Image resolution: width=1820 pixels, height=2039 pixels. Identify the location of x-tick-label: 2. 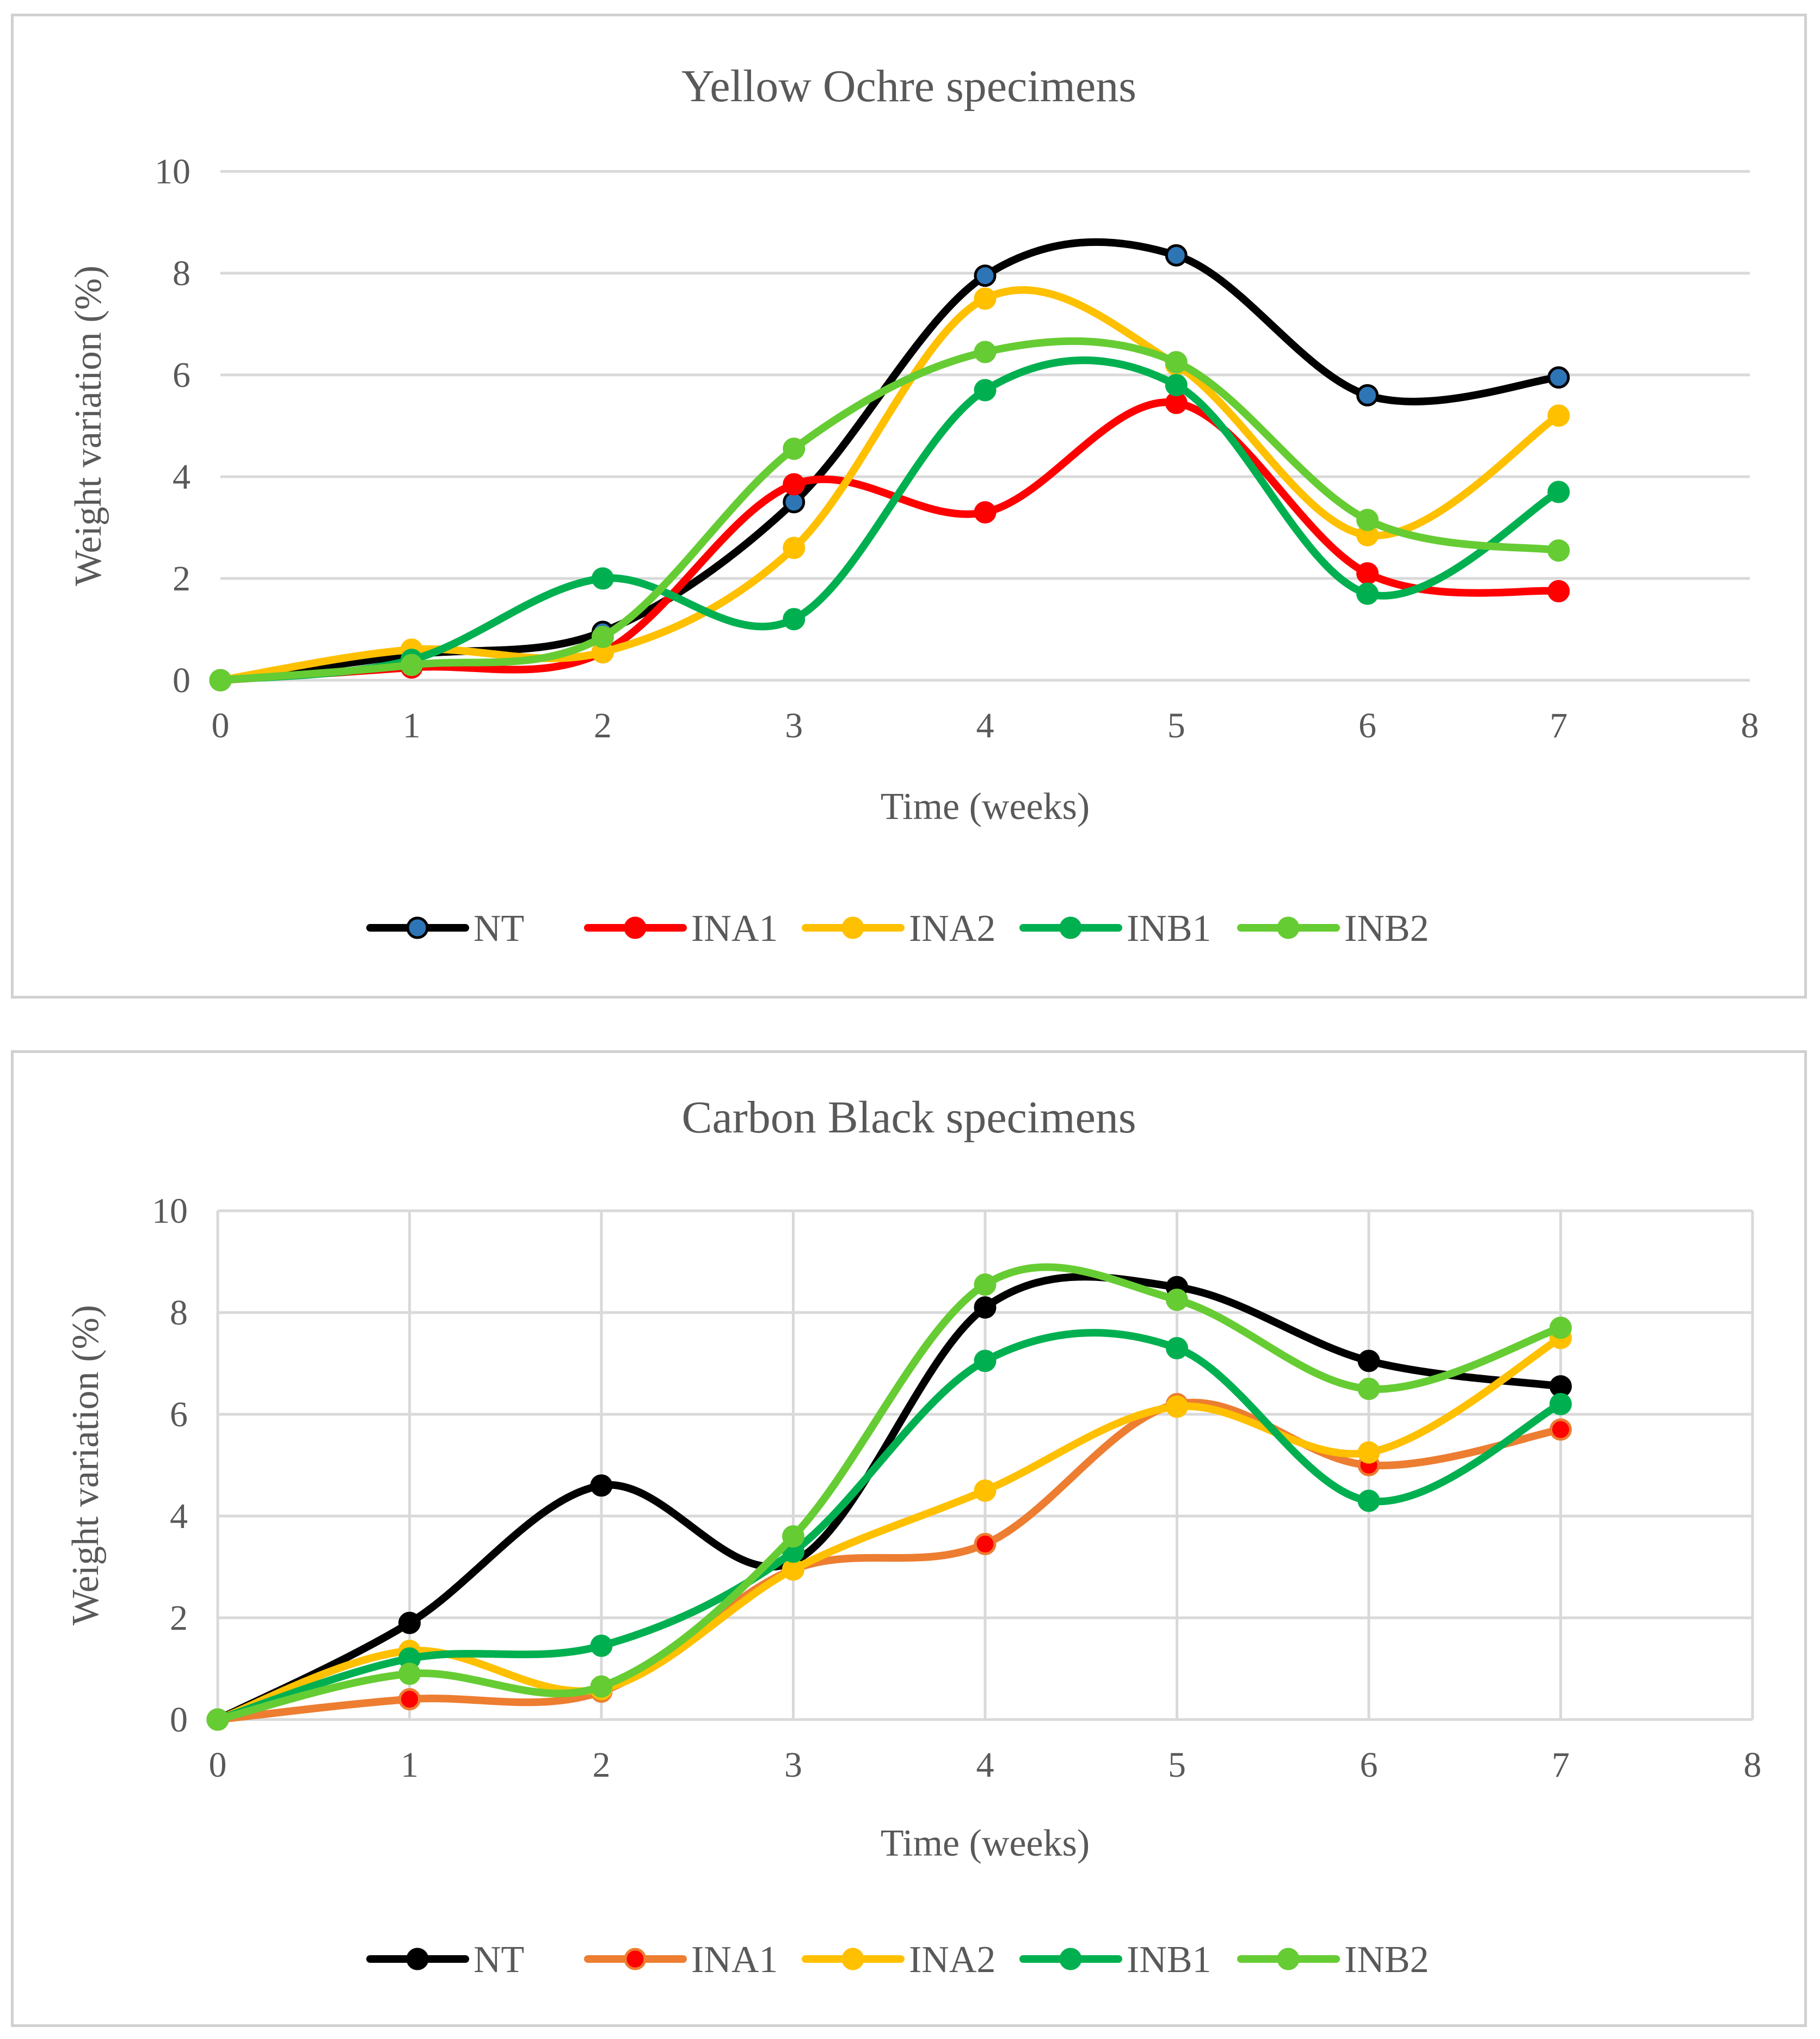
(603, 726).